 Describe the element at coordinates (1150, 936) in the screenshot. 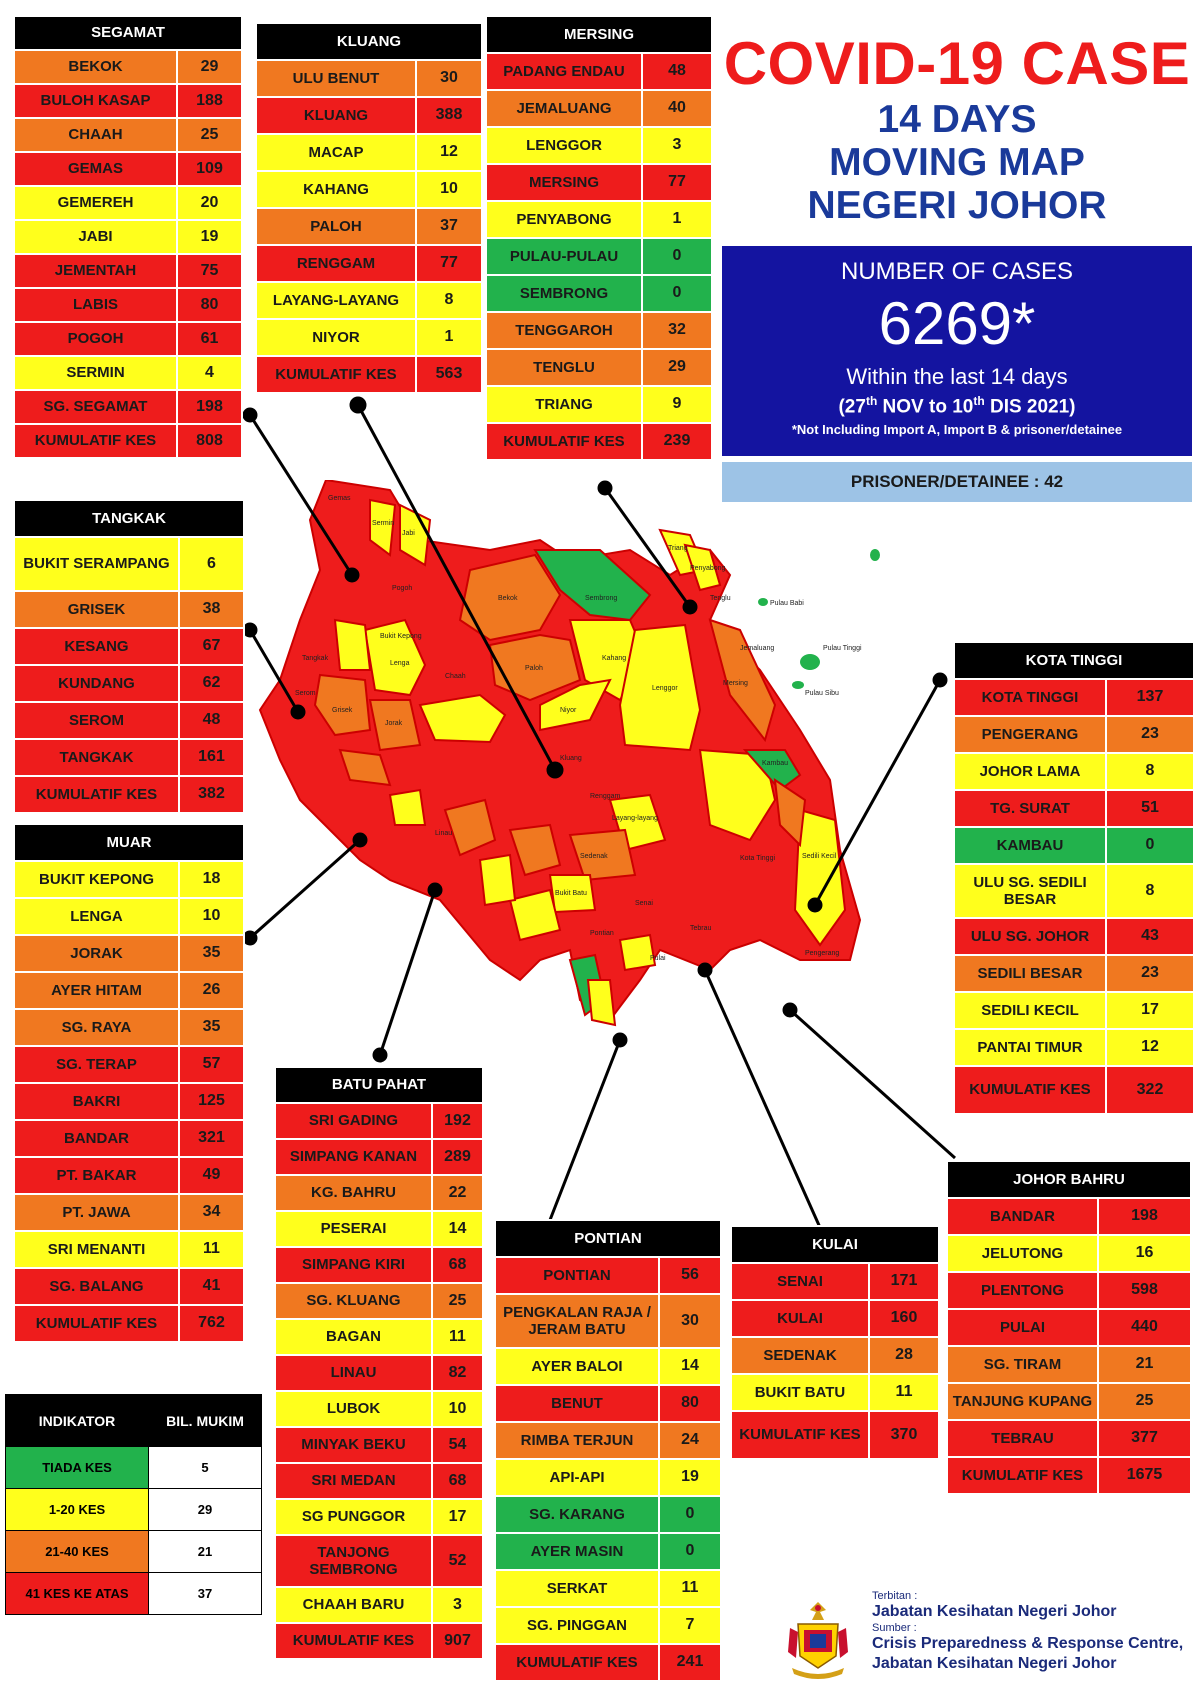

I see `mukim-cases: 43` at that location.